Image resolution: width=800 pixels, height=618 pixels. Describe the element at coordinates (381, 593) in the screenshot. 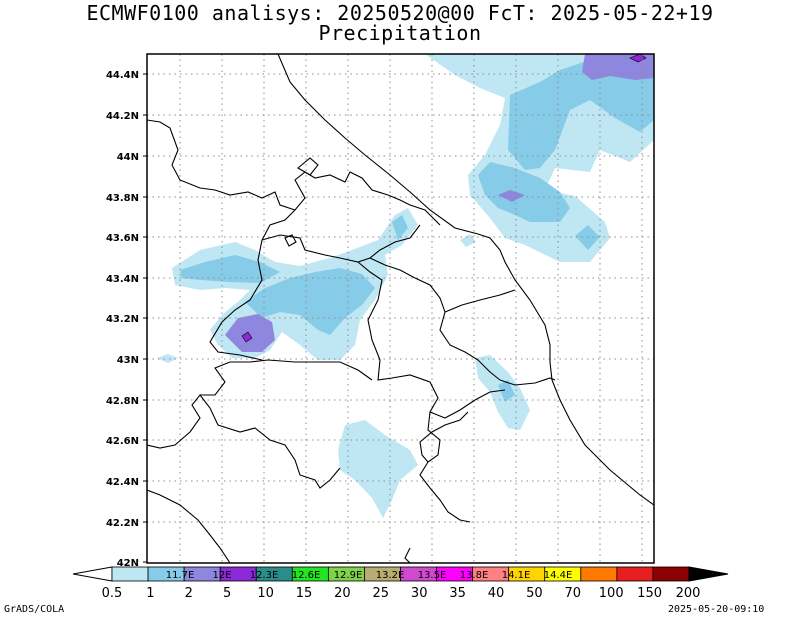

I see `colorbar-label: 25` at that location.